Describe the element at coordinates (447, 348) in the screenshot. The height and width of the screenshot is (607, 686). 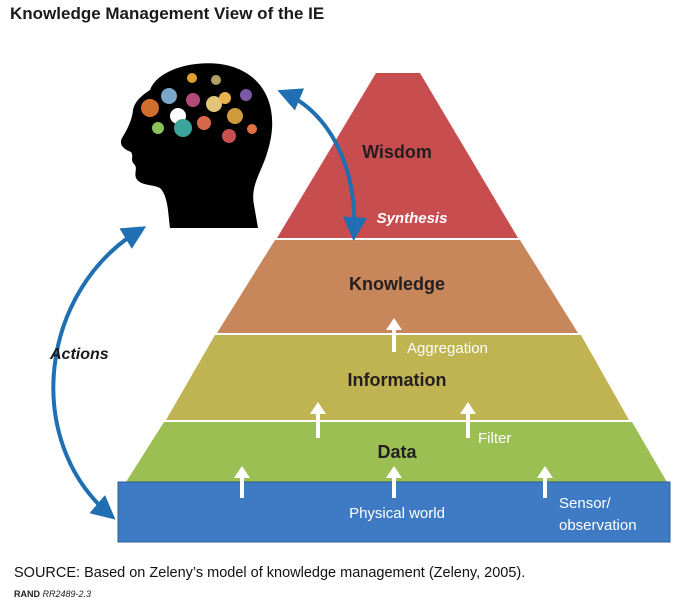
I see `aggregation-label: Aggregation` at that location.